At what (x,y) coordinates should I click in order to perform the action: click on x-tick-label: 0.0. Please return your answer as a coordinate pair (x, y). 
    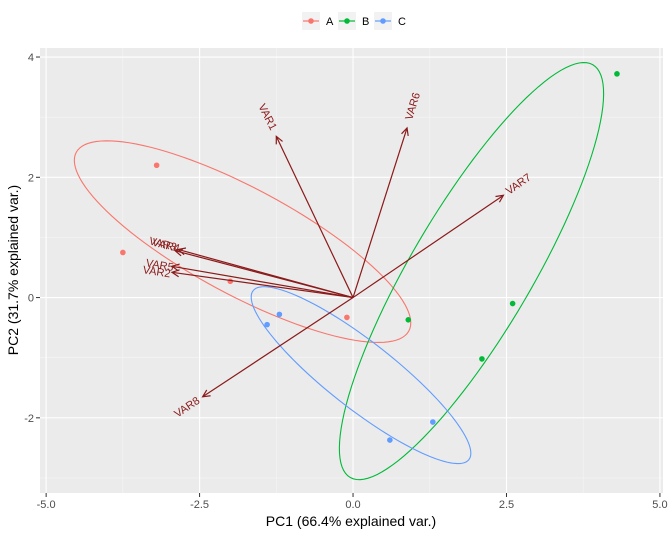
    Looking at the image, I should click on (352, 505).